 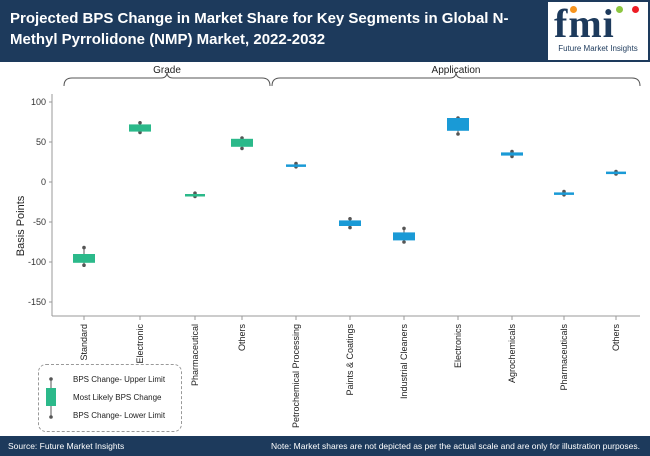 What do you see at coordinates (51, 398) in the screenshot?
I see `legend-box-icon` at bounding box center [51, 398].